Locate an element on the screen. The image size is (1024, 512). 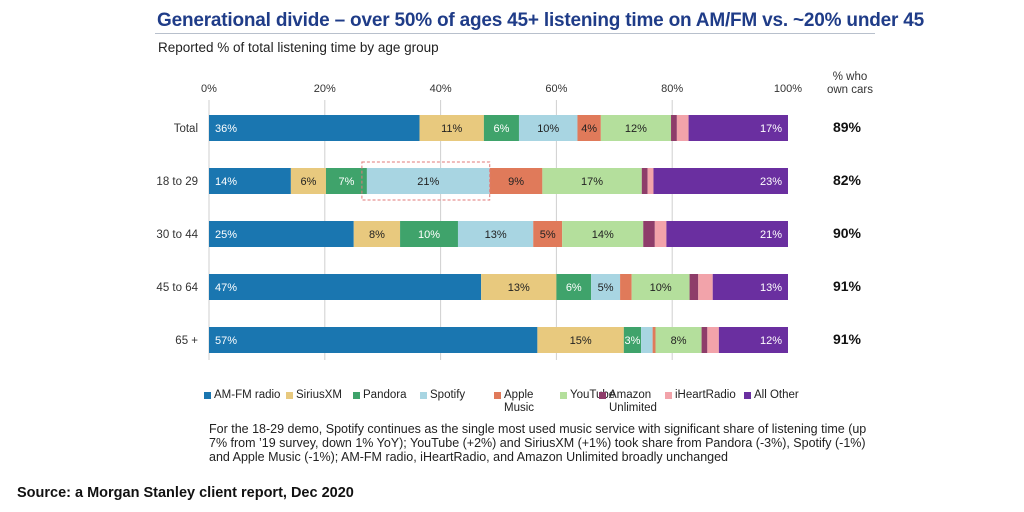
legend-label: iHeartRadio is located at coordinates (705, 395).